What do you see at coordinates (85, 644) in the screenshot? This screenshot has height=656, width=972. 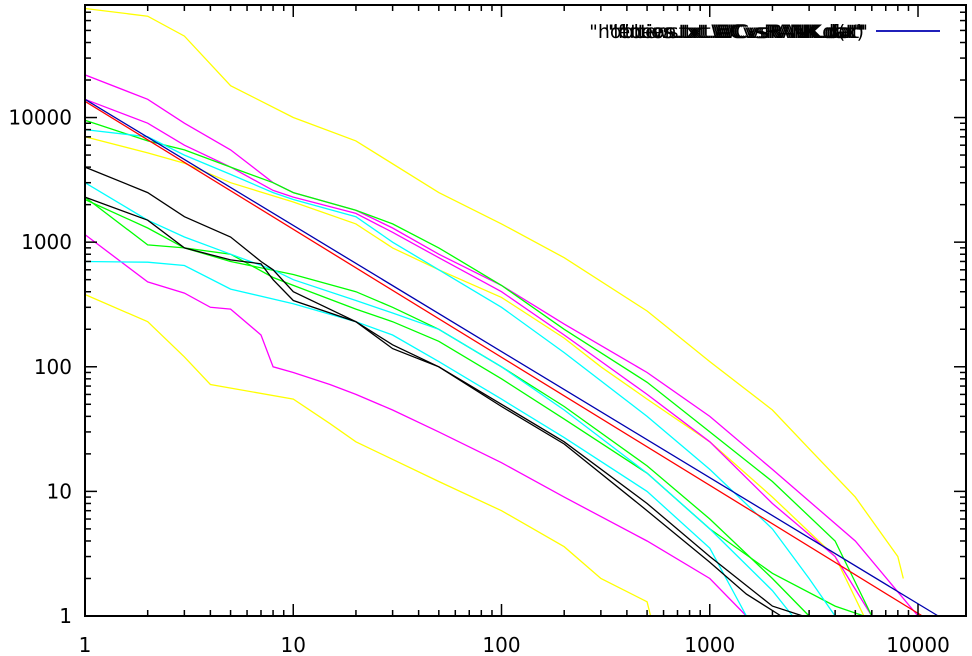 I see `x-tick-label-1: 1` at bounding box center [85, 644].